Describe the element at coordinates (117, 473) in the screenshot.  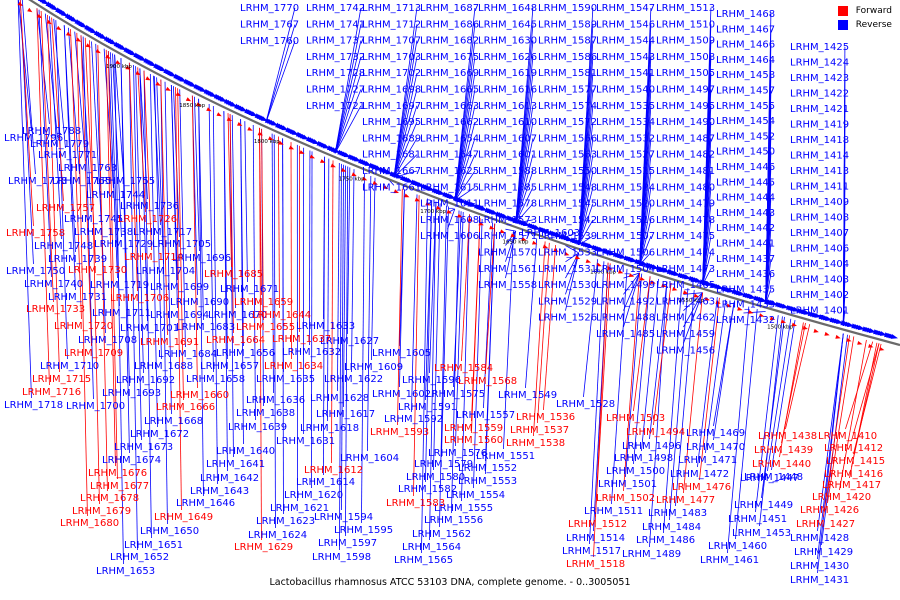
I see `forward-gene-label: LRHM_1676` at that location.